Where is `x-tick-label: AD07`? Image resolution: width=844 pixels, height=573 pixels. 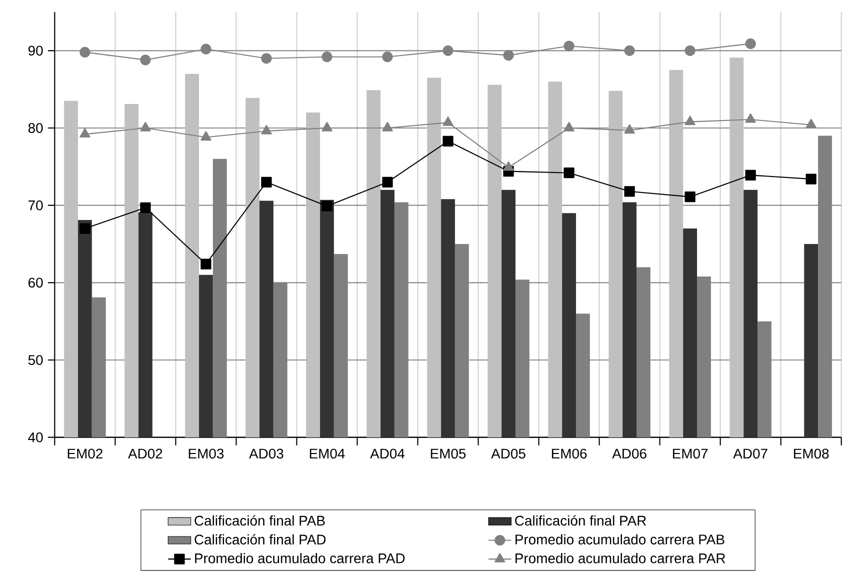
x-tick-label: AD07 is located at coordinates (750, 453).